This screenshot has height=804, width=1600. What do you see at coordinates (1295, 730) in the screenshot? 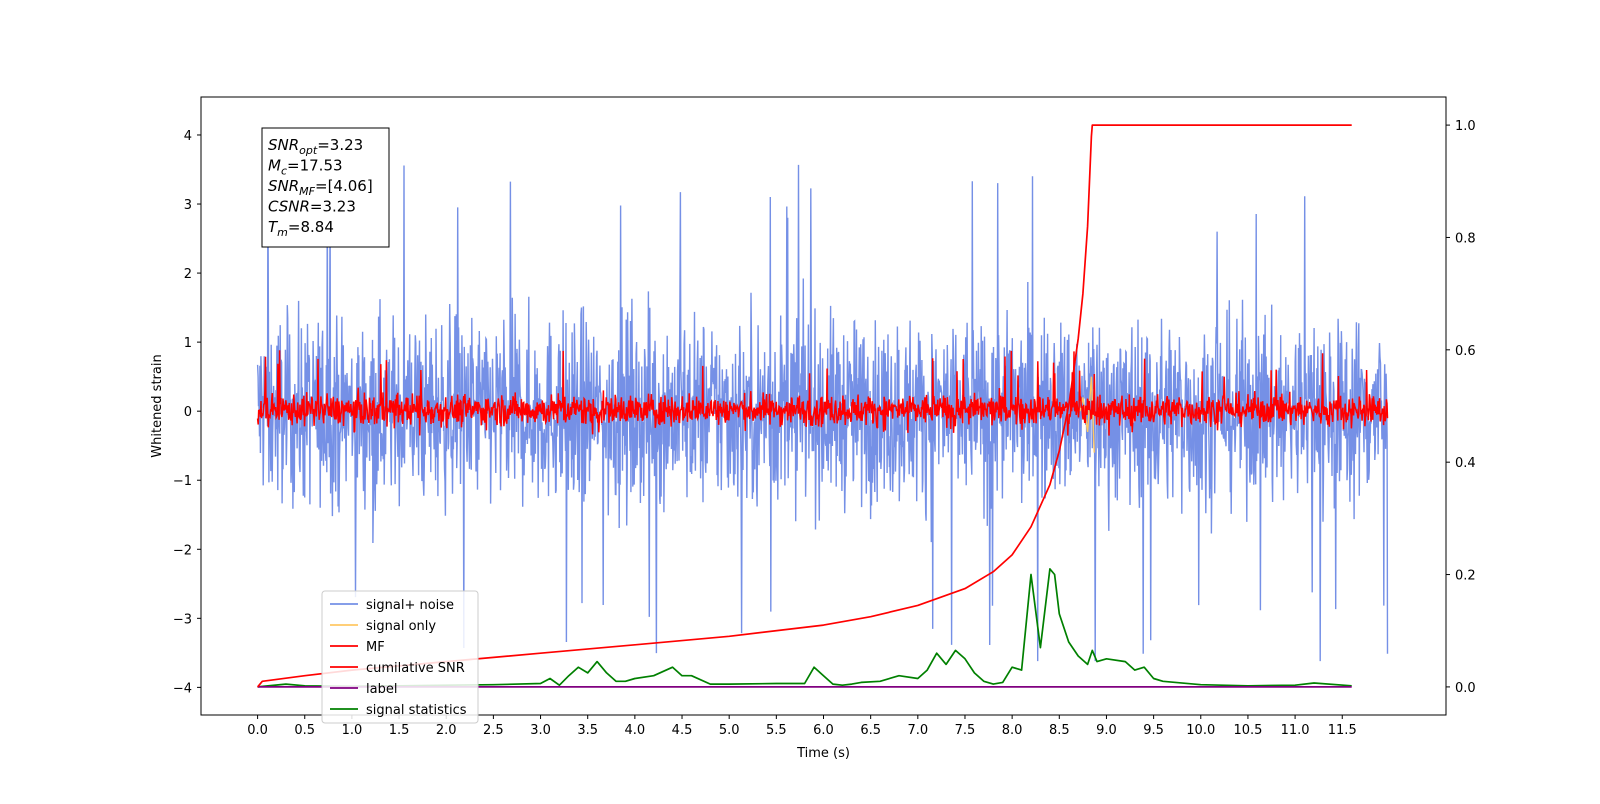
I see `x-tick-label: 11.0` at bounding box center [1295, 730].